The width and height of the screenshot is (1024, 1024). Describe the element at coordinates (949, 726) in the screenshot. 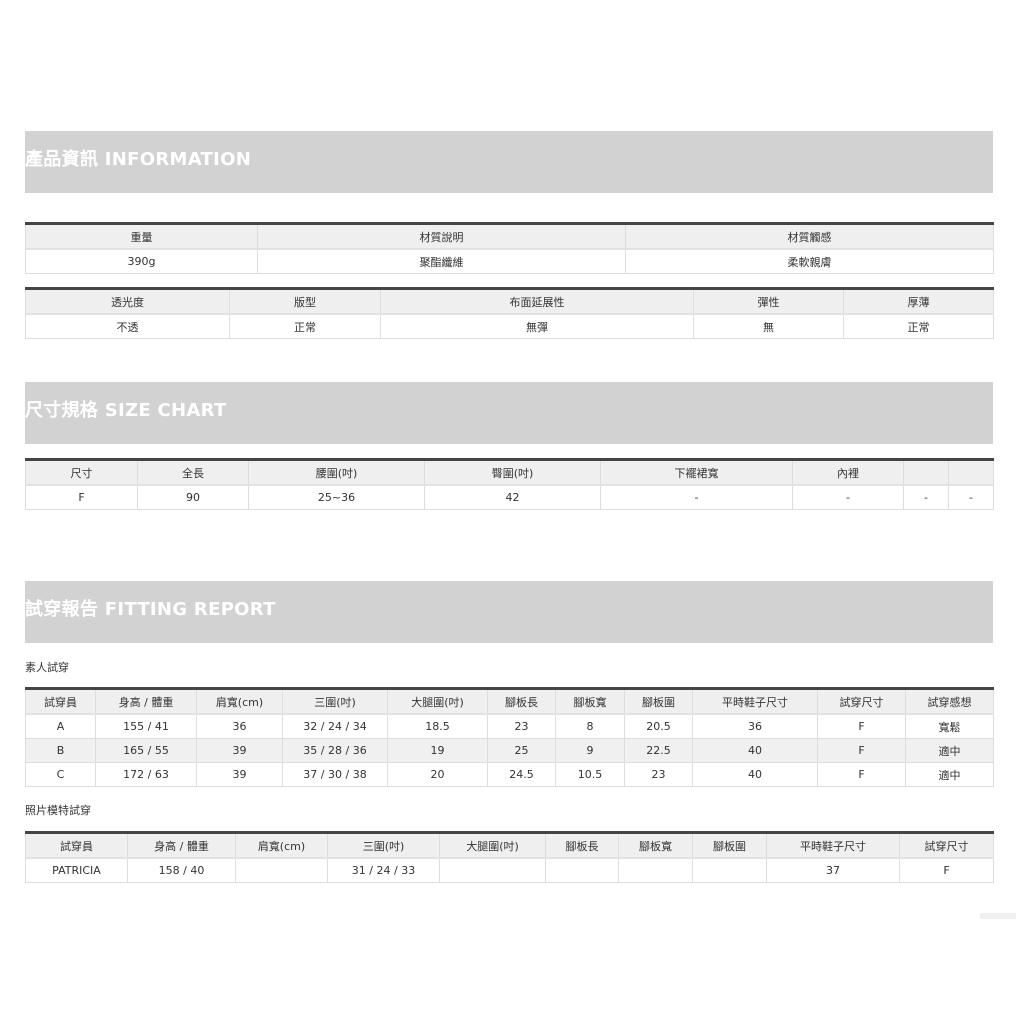

I see `table-cell: 寬鬆` at that location.